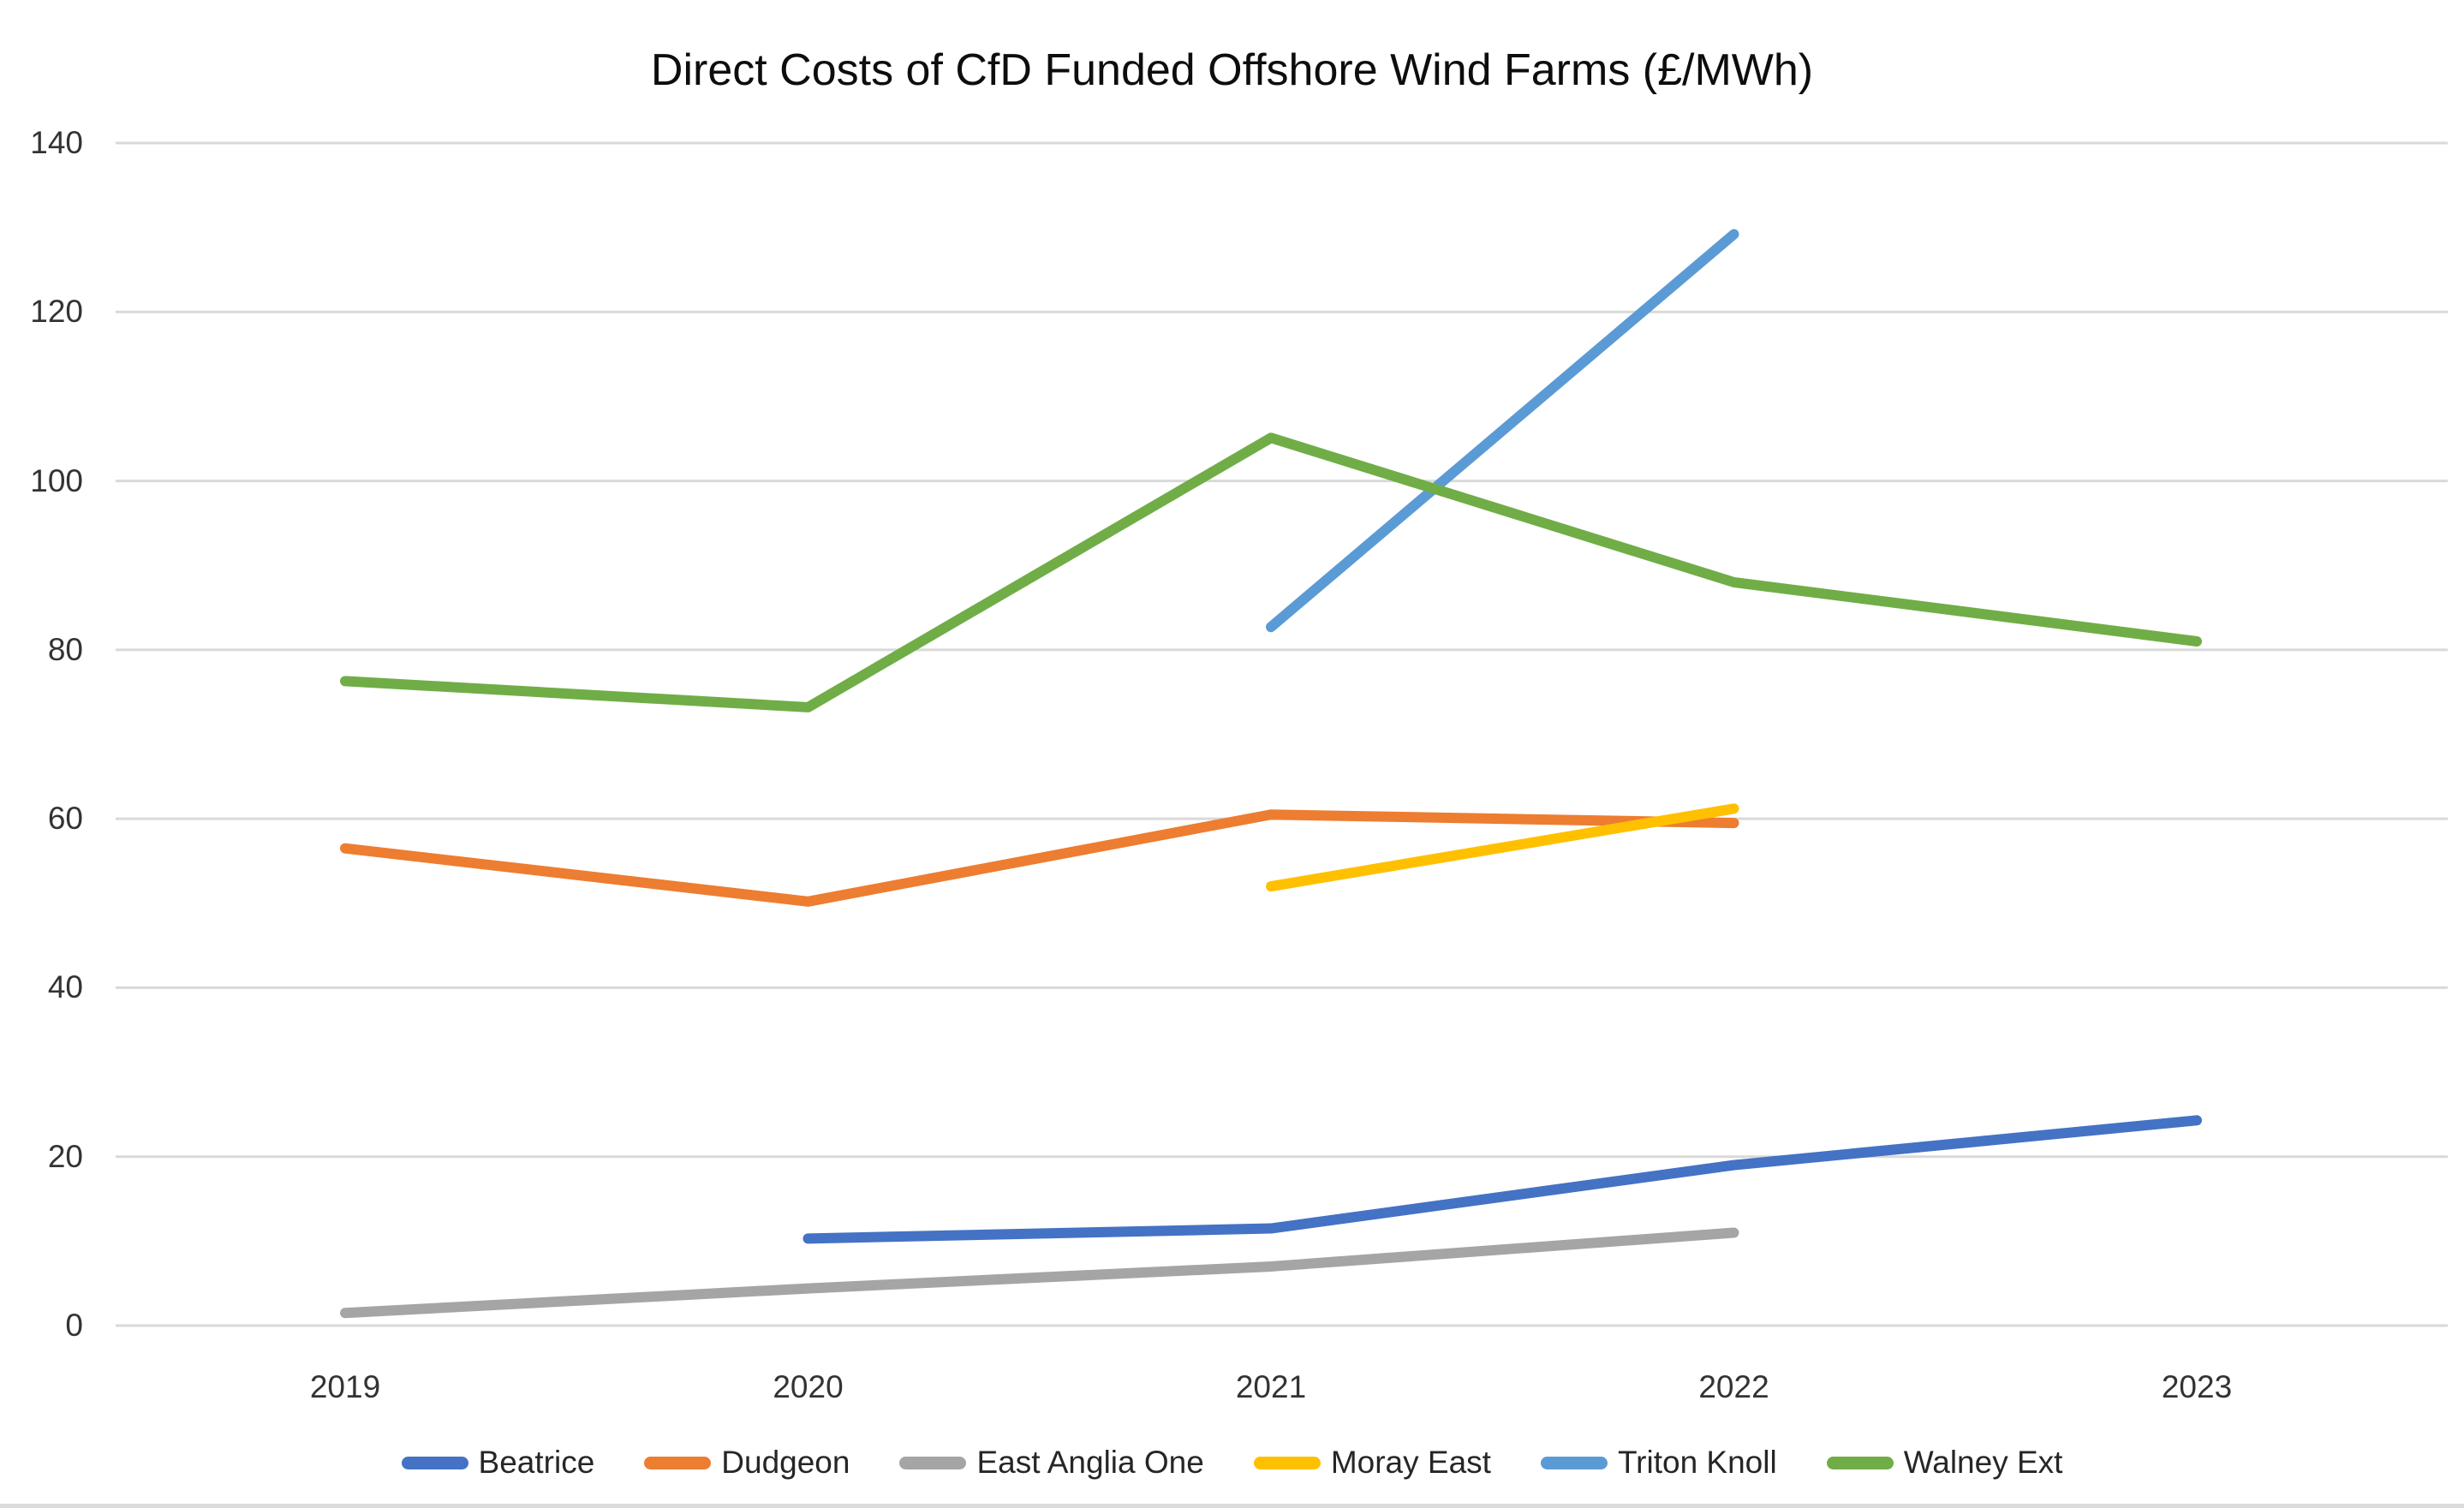  I want to click on legend-item-dudgeon: Dudgeon, so click(747, 1462).